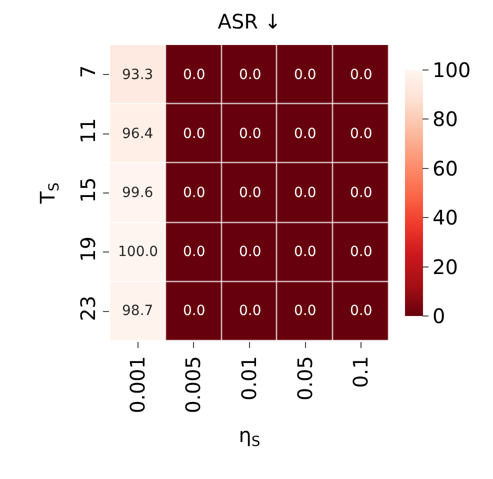 This screenshot has height=479, width=493. What do you see at coordinates (88, 71) in the screenshot?
I see `y-tick-label: 7` at bounding box center [88, 71].